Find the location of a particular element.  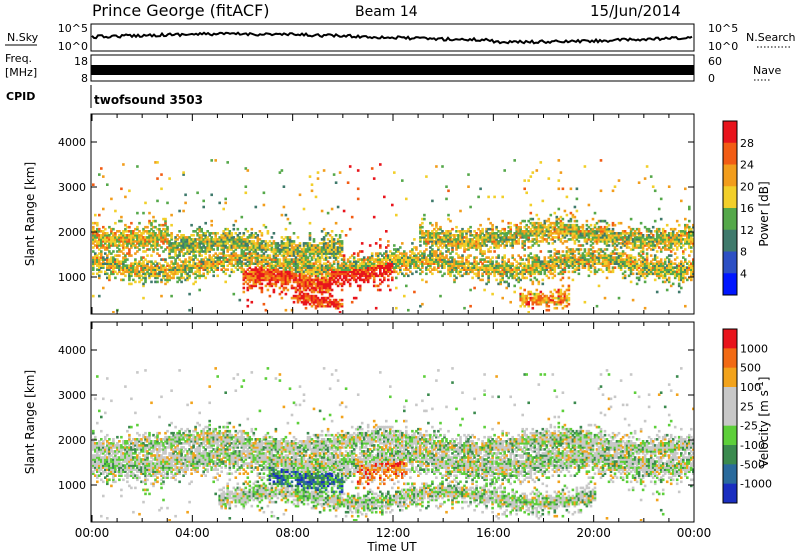

freq-tick-bottom: 8 is located at coordinates (84, 78).